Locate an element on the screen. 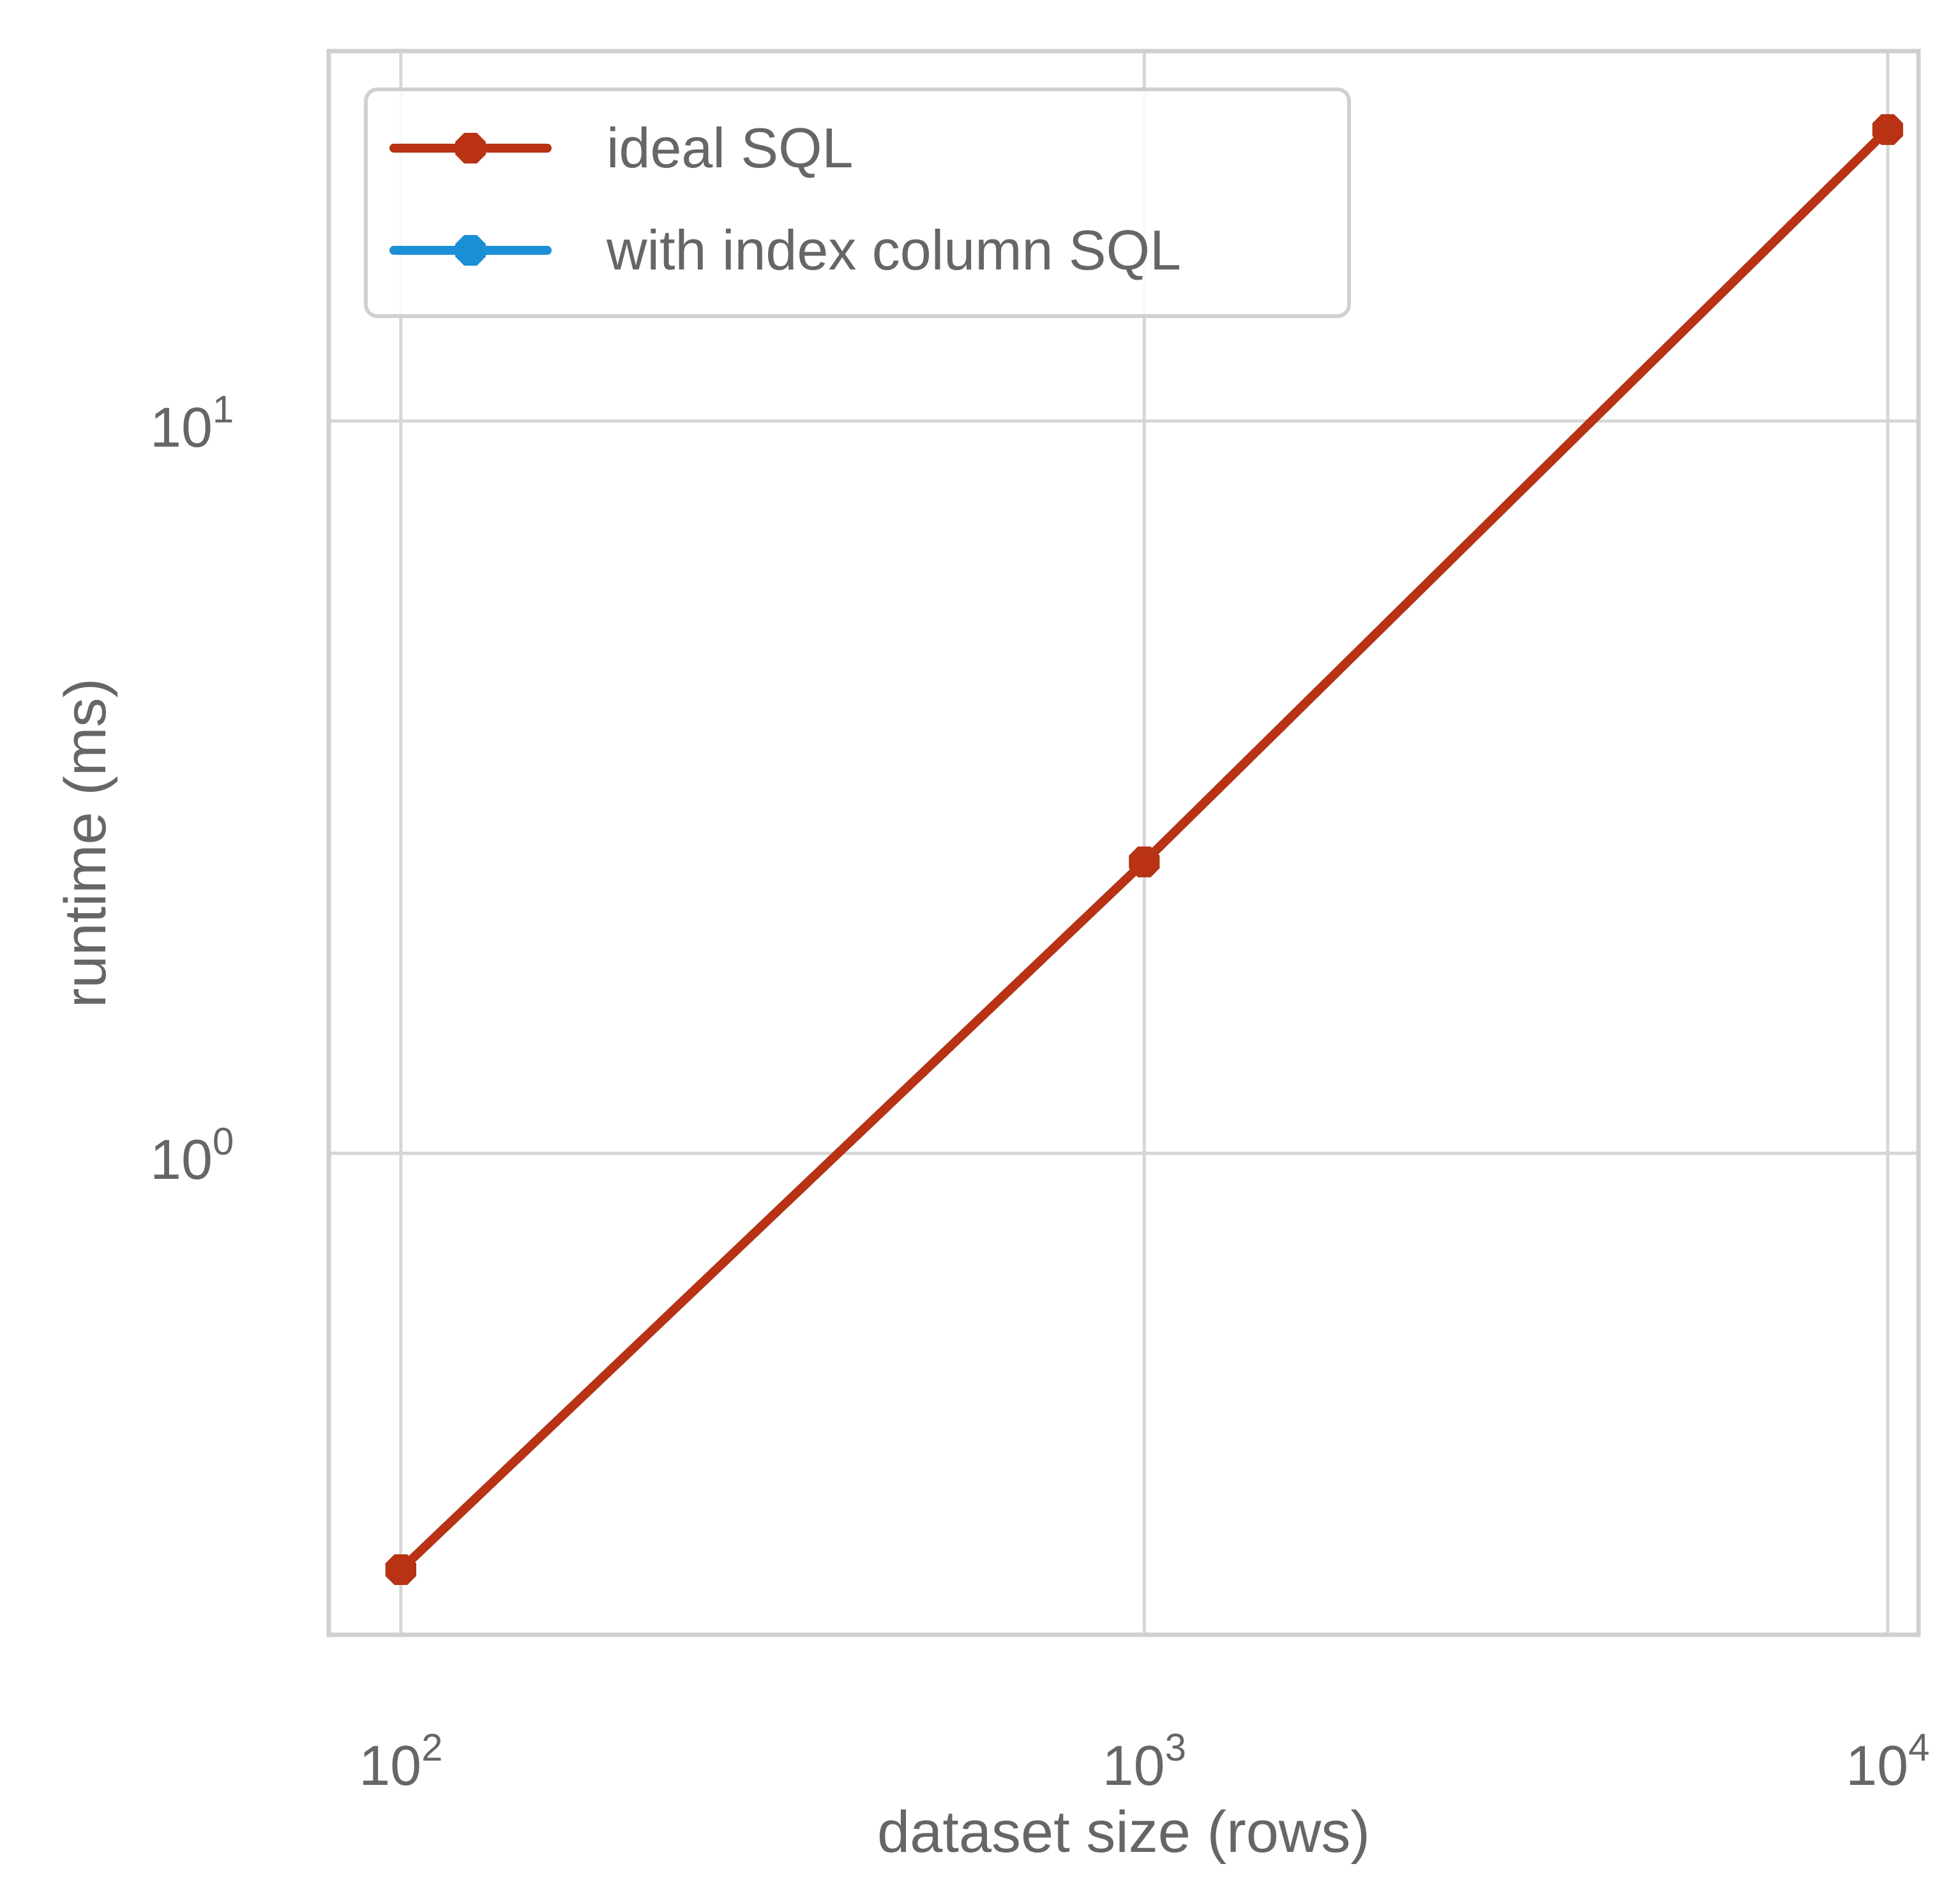  x-tick-labels: 10² 10³ 10⁴ is located at coordinates (1144, 1761).